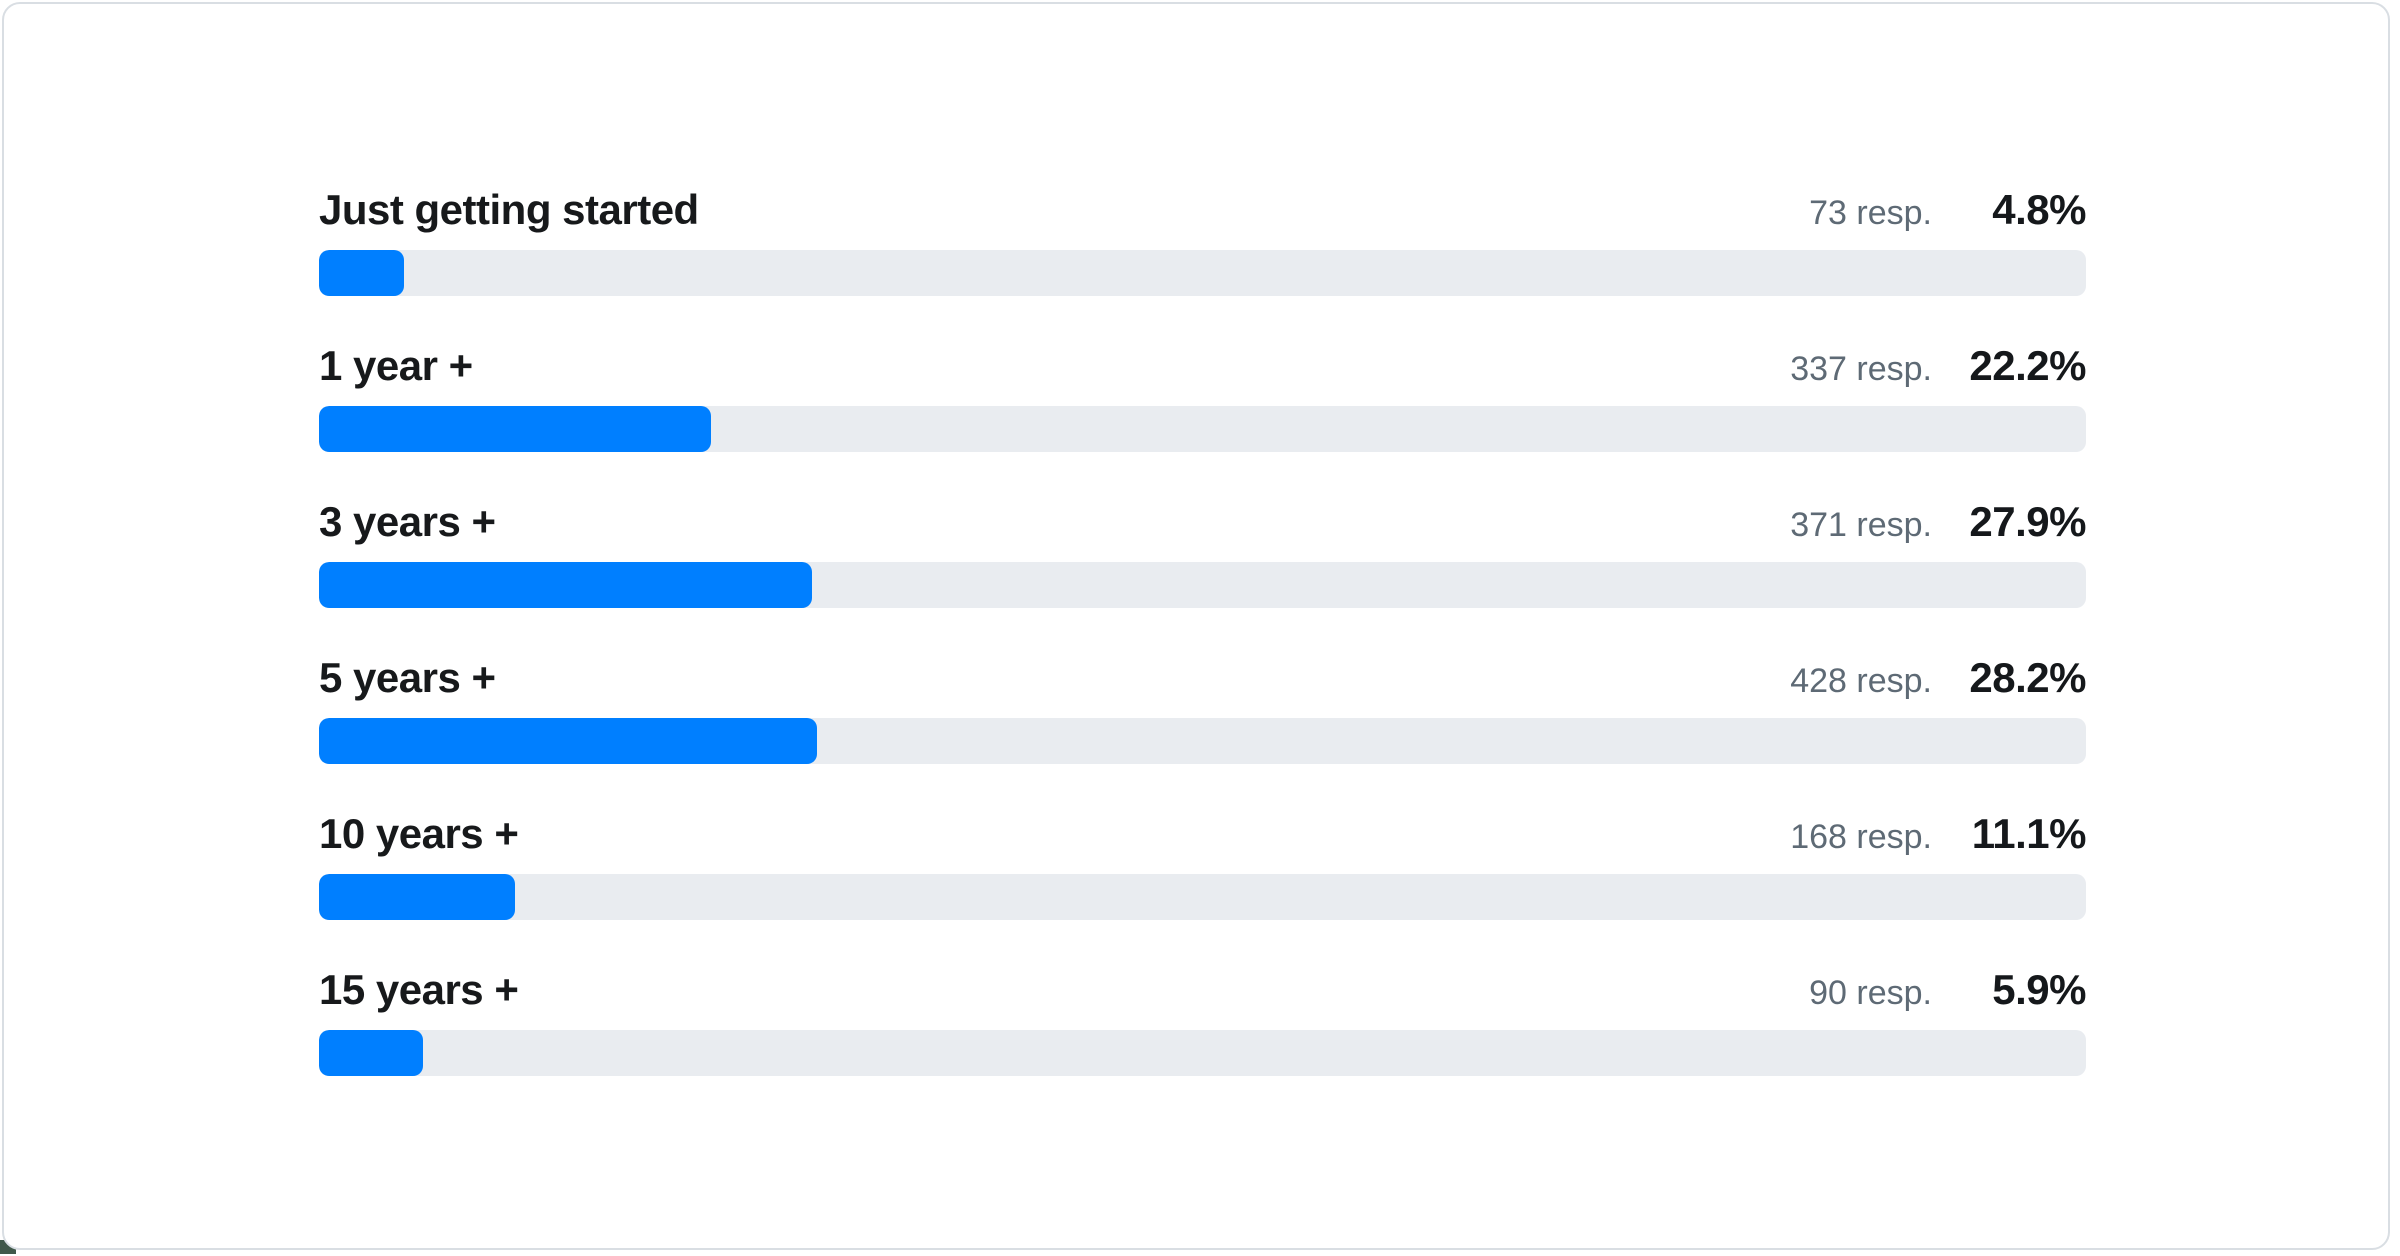 This screenshot has width=2400, height=1256. I want to click on percentage-value: 27.9%, so click(2027, 521).